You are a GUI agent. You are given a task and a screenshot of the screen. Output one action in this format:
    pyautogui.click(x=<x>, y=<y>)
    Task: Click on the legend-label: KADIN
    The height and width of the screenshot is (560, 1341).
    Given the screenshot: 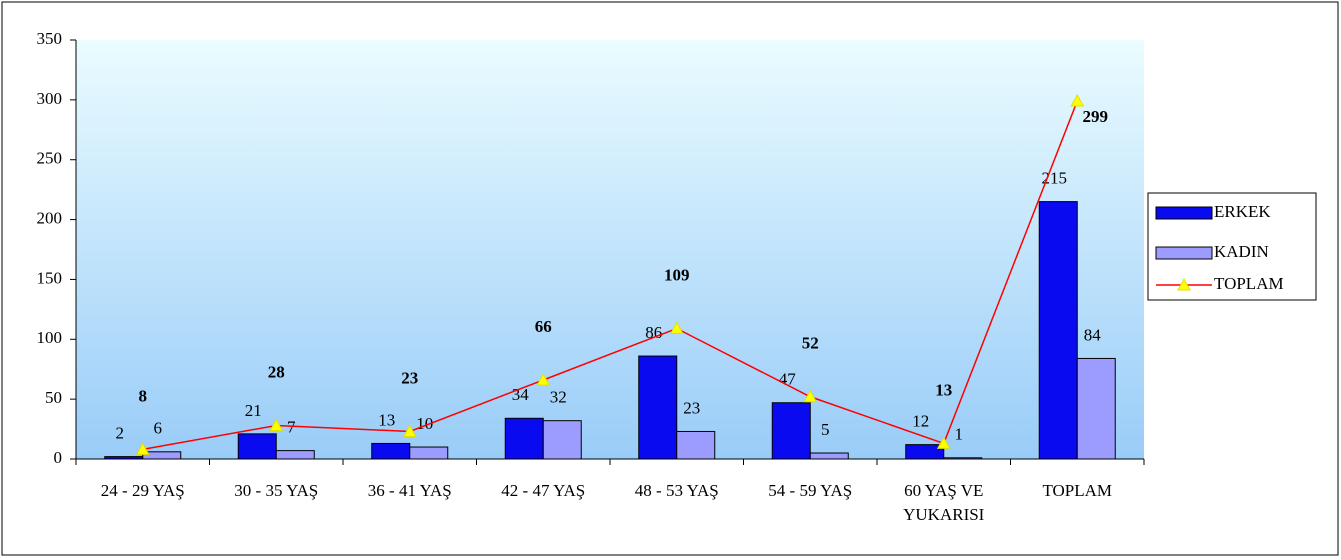 What is the action you would take?
    pyautogui.click(x=1241, y=251)
    